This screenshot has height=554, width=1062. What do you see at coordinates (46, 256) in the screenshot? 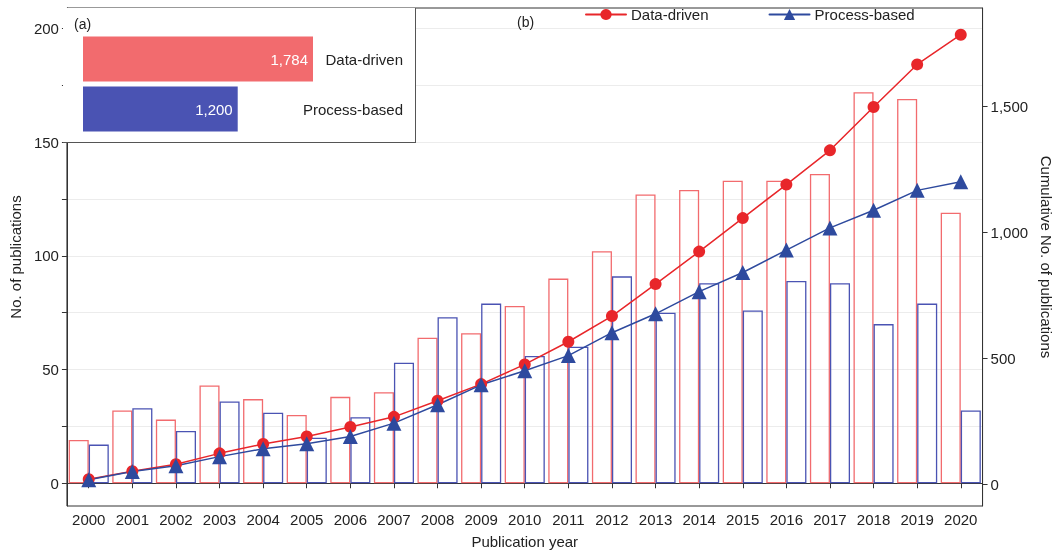
I see `y-tick-label: 100` at bounding box center [46, 256].